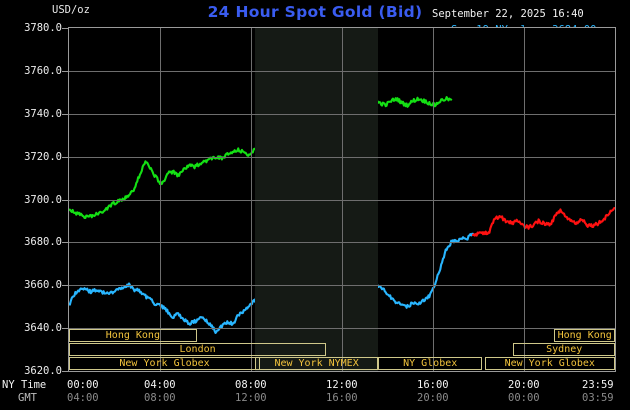 The height and width of the screenshot is (410, 630). I want to click on y-axis-tick-label: 3680.0, so click(43, 242).